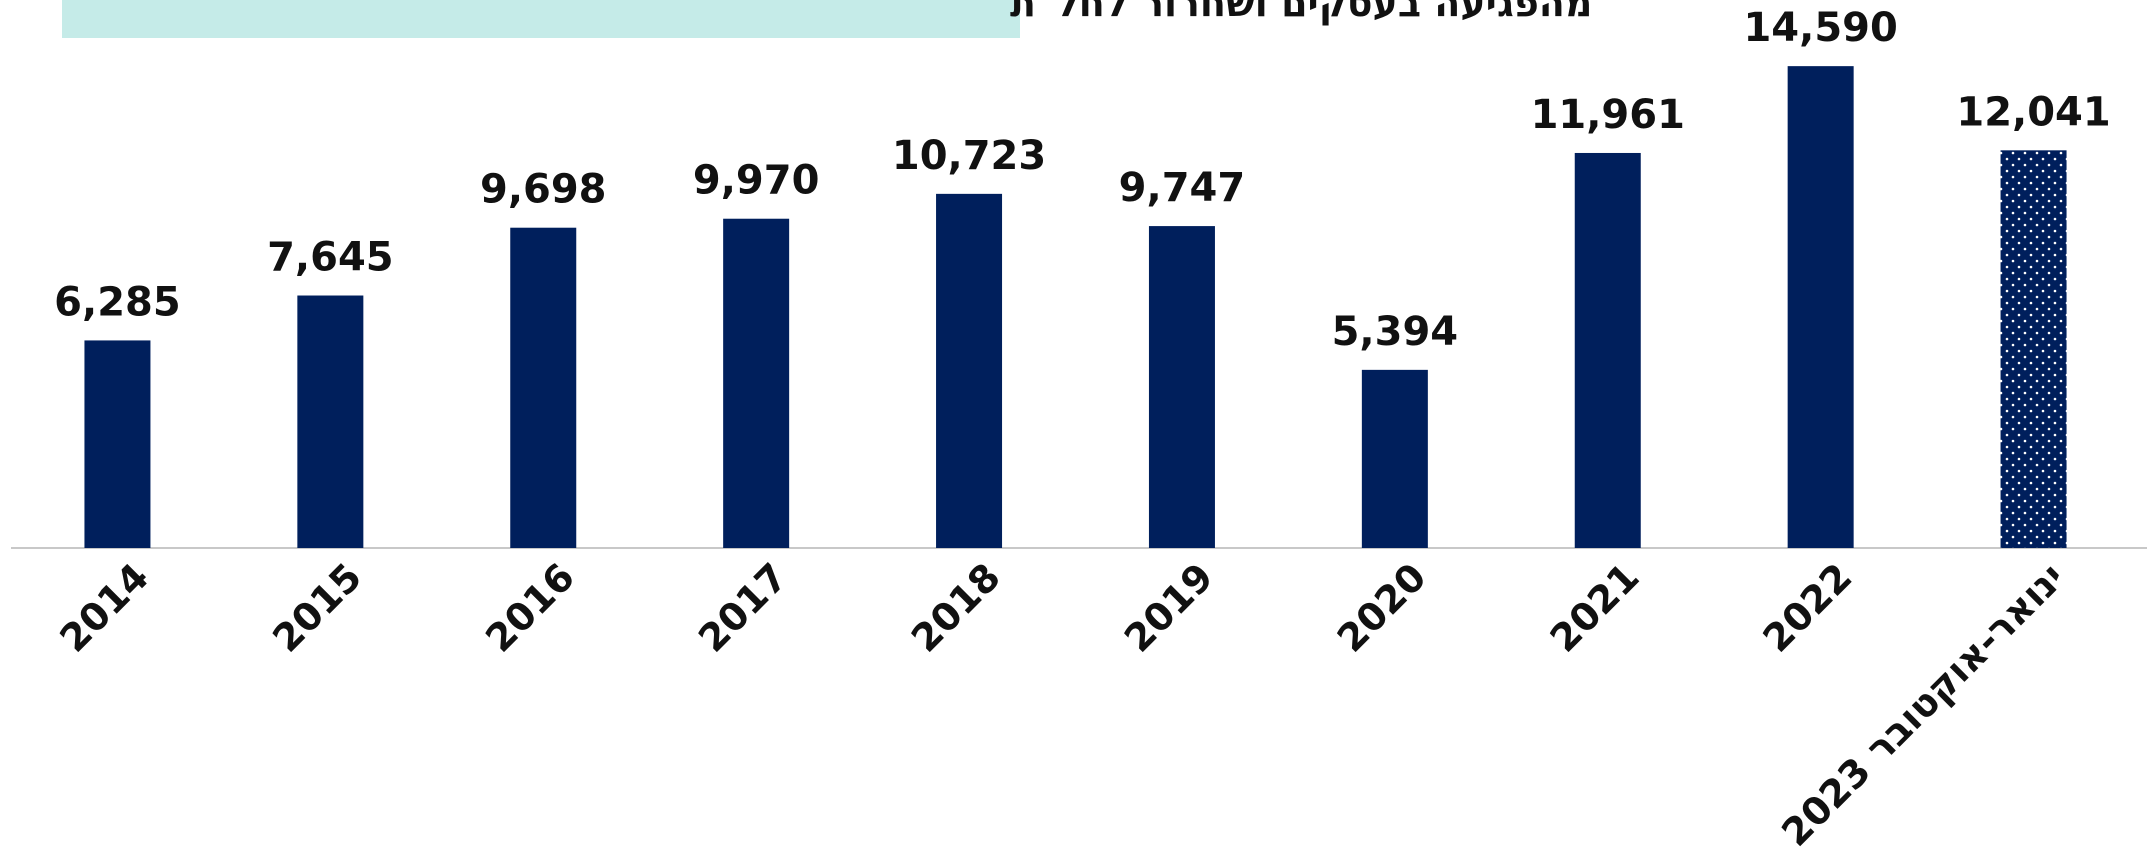  I want to click on x-tick-label: 2017, so click(743, 608).